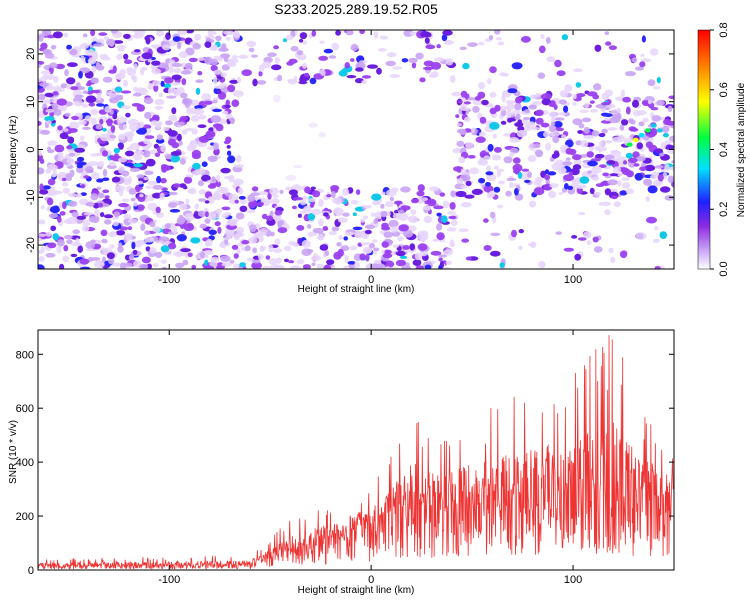 The width and height of the screenshot is (750, 600). Describe the element at coordinates (659, 130) in the screenshot. I see `heatmap-hot-blob` at that location.